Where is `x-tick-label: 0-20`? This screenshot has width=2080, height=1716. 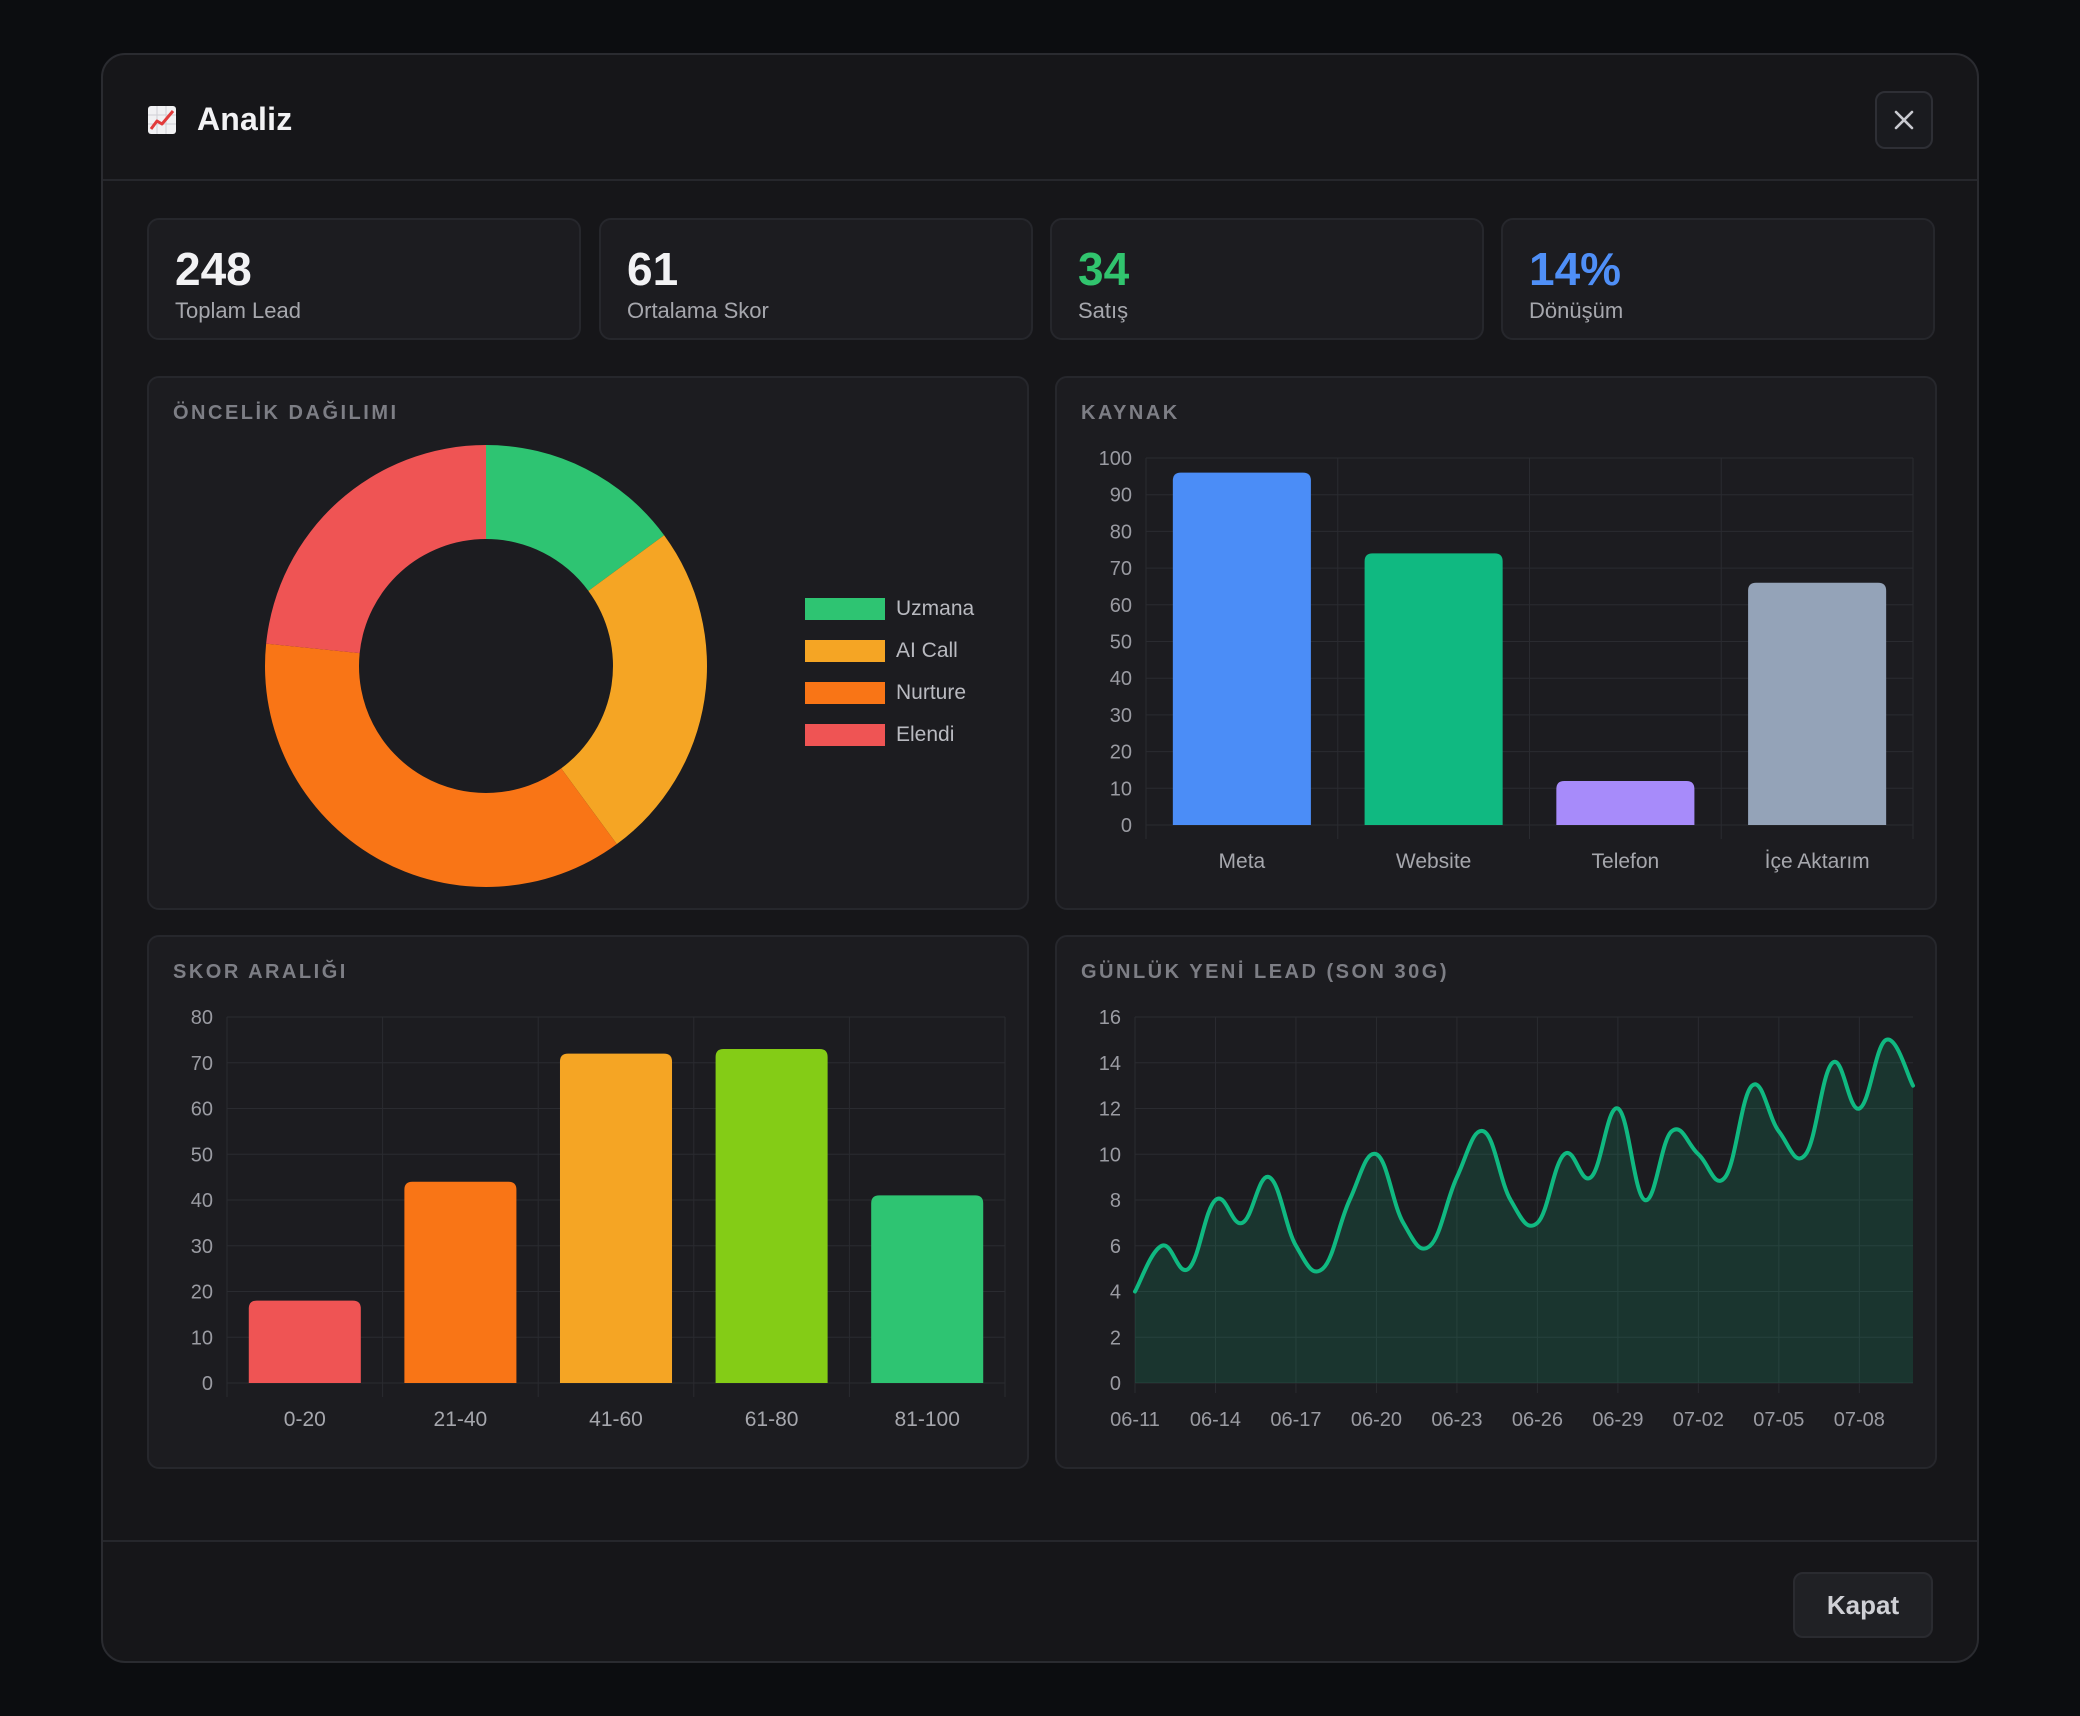
x-tick-label: 0-20 is located at coordinates (305, 1419).